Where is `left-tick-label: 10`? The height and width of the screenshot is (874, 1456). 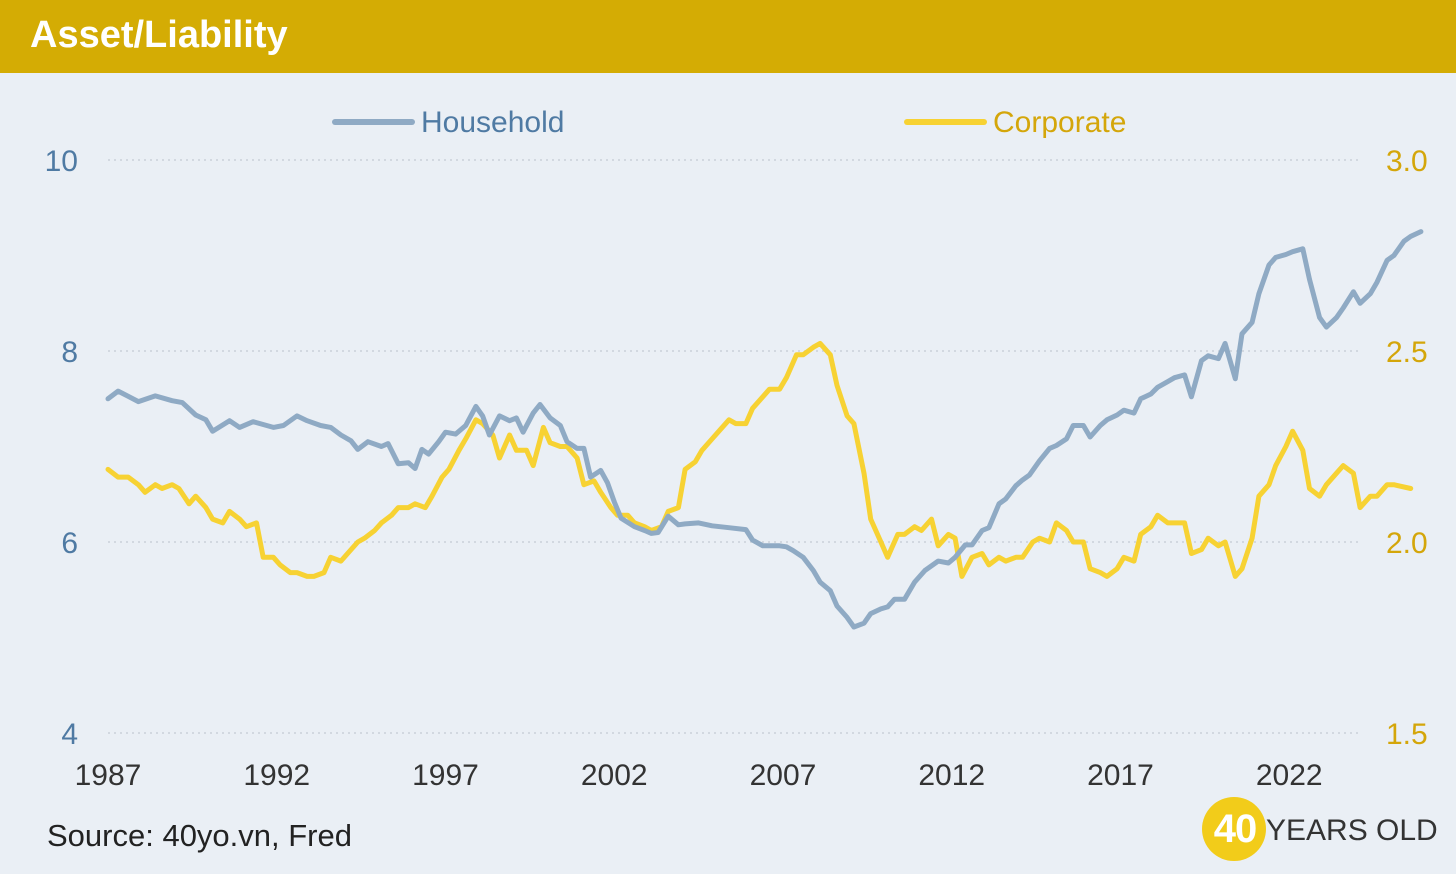
left-tick-label: 10 is located at coordinates (61, 161).